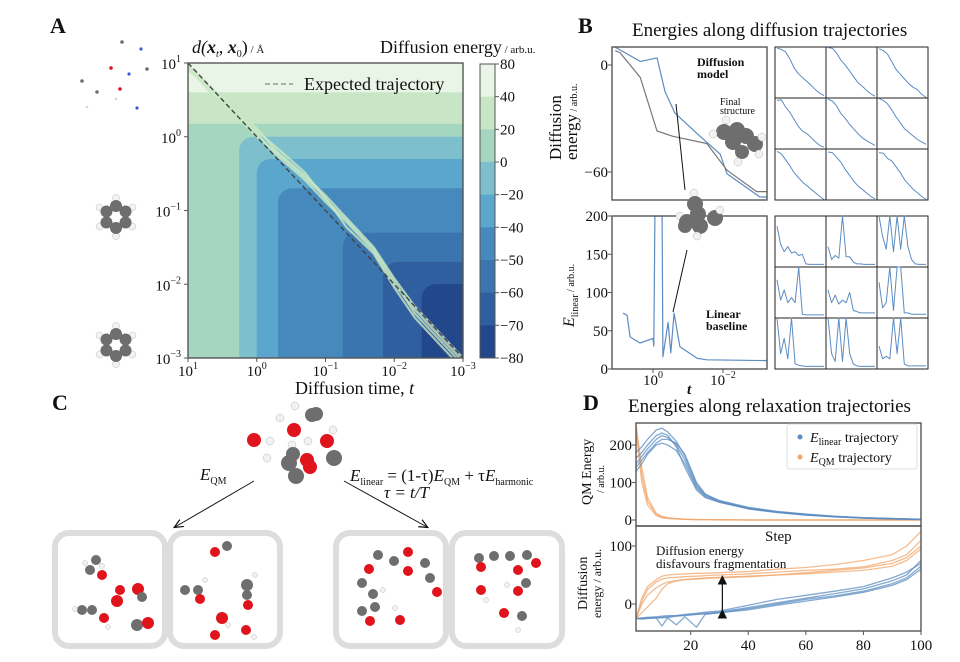 Image resolution: width=960 pixels, height=662 pixels. I want to click on initial-molecule-cluster-icon, so click(294, 442).